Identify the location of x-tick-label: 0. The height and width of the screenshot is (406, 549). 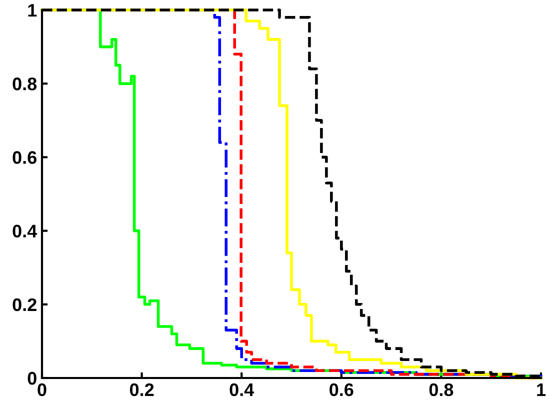
(42, 389).